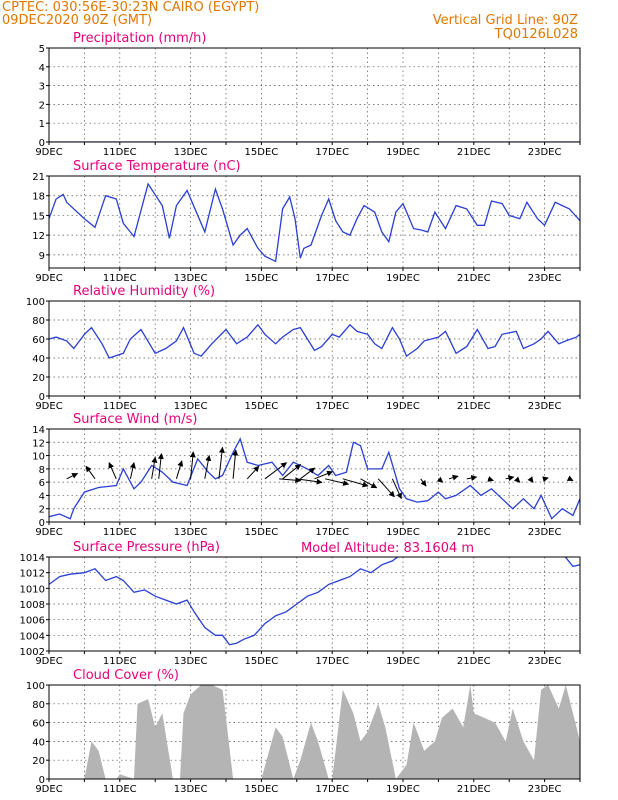 Image resolution: width=618 pixels, height=800 pixels. What do you see at coordinates (126, 675) in the screenshot?
I see `panel-title: Cloud Cover (%)` at bounding box center [126, 675].